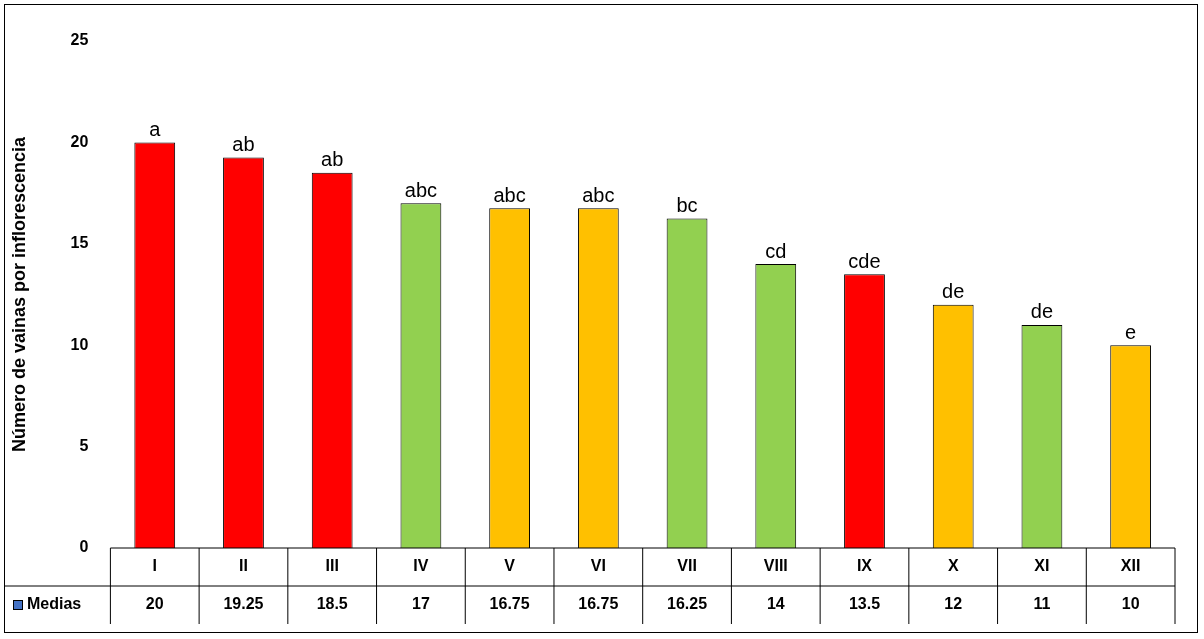 The width and height of the screenshot is (1204, 639). What do you see at coordinates (79, 344) in the screenshot?
I see `y-tick-label: 10` at bounding box center [79, 344].